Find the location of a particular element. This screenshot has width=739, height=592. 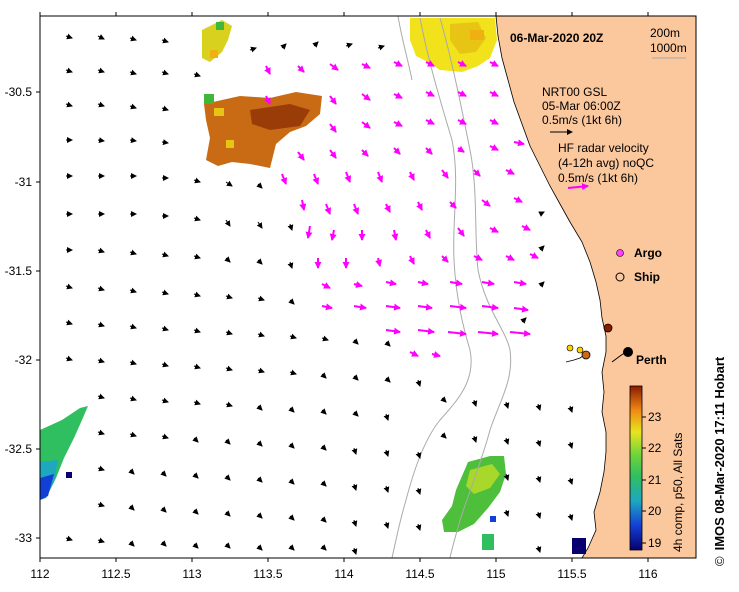

gsl-source-label: NRT00 GSL is located at coordinates (574, 92).